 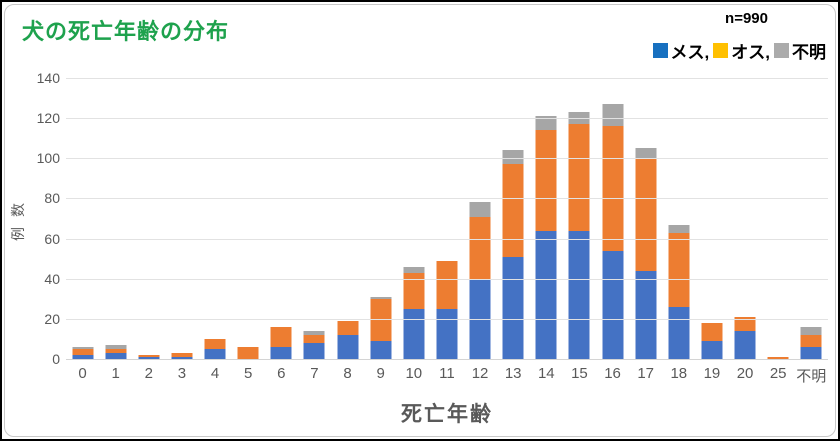 What do you see at coordinates (660, 50) in the screenshot?
I see `legend-swatch-mesu` at bounding box center [660, 50].